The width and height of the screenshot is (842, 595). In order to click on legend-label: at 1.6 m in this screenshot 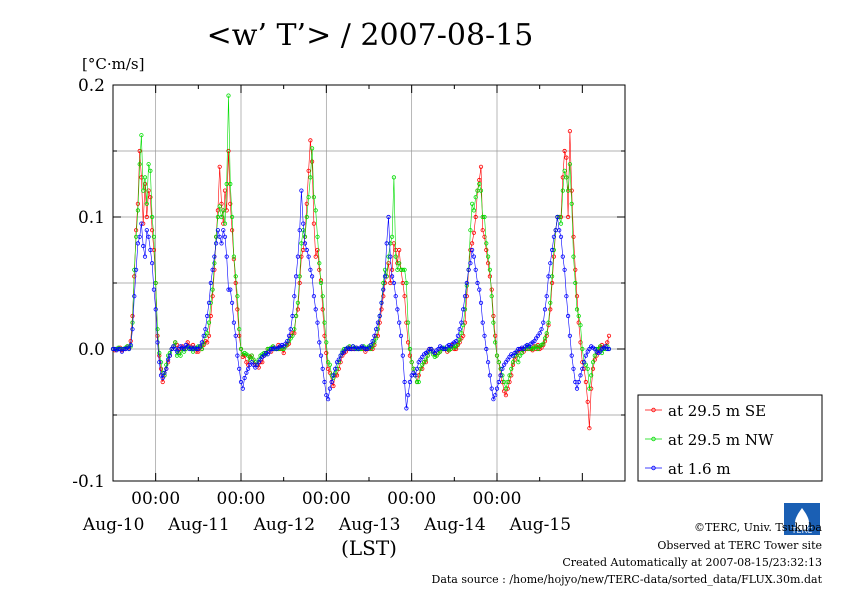, I will do `click(699, 469)`.